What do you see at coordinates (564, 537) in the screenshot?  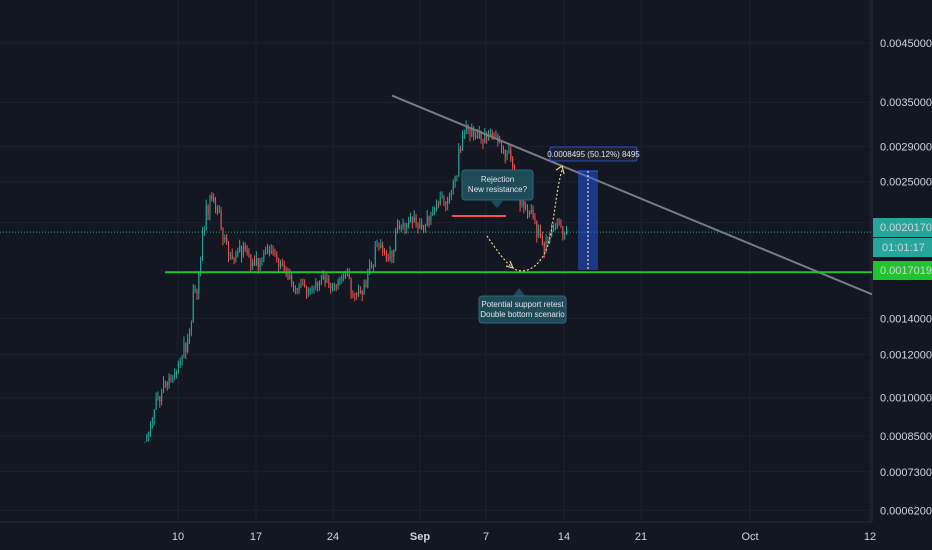 I see `x-tick-label: 14` at bounding box center [564, 537].